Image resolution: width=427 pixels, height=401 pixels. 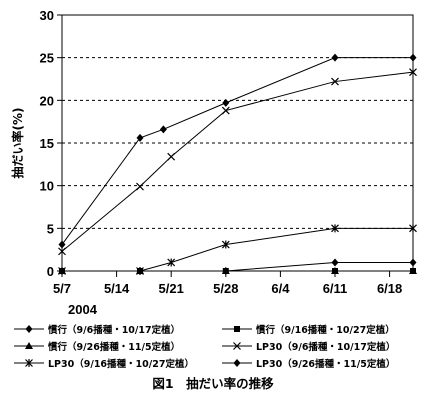 I want to click on legend-label: LP30（9/26播種・11/5定植）, so click(x=325, y=364).